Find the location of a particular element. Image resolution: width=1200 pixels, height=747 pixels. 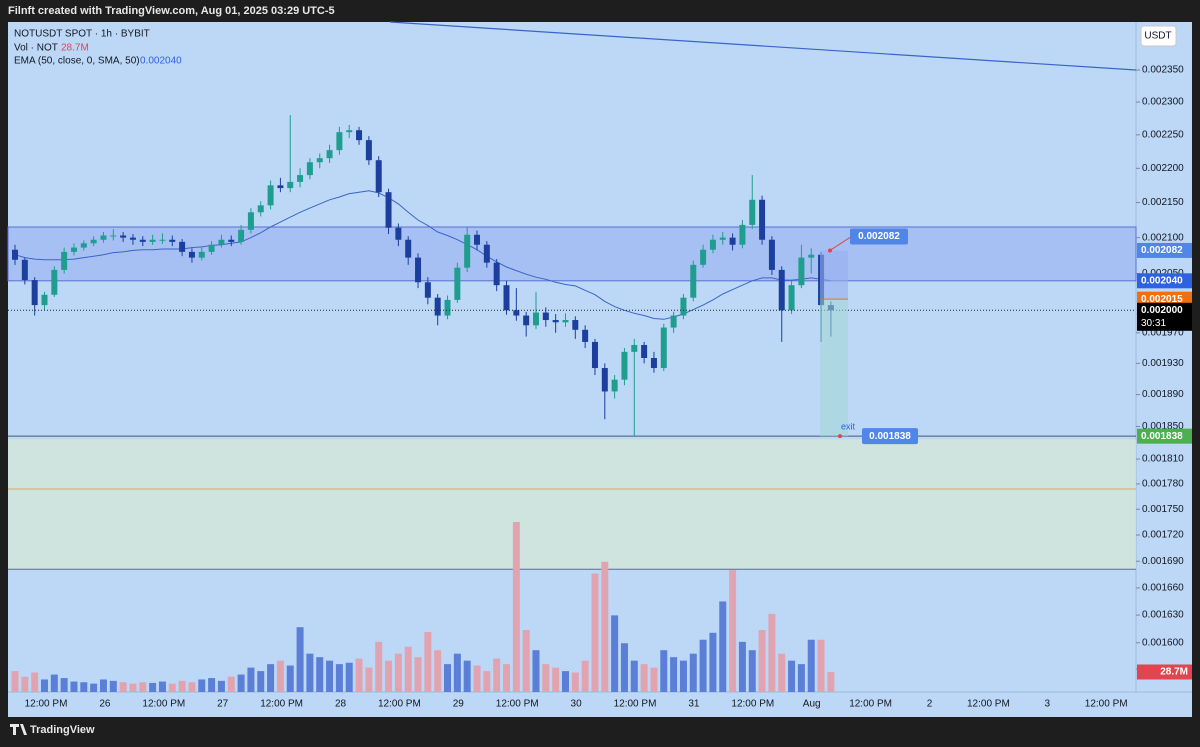

trendline is located at coordinates (763, 46).